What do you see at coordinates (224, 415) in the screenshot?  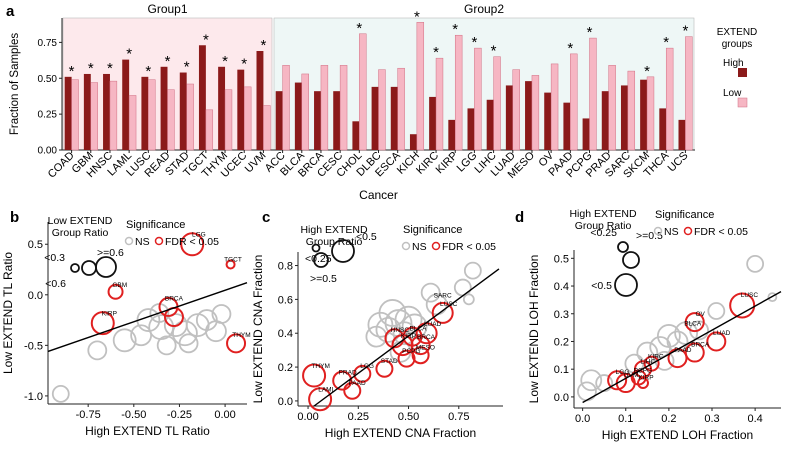 I see `x-tick-label: 0.00` at bounding box center [224, 415].